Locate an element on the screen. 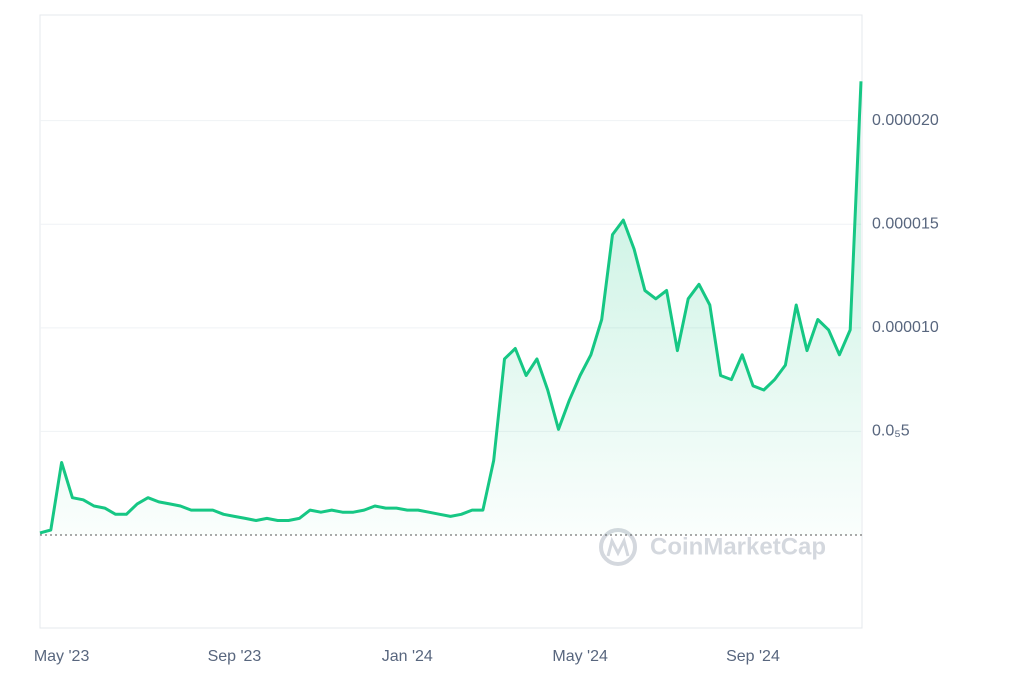 This screenshot has width=1024, height=683. y-tick-label: 0.0₅5 is located at coordinates (891, 431).